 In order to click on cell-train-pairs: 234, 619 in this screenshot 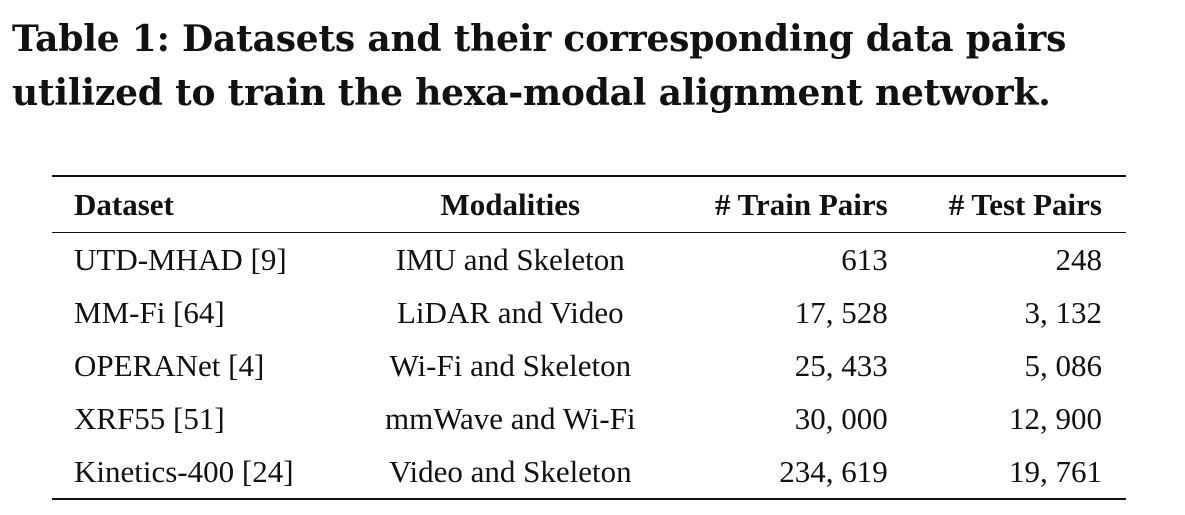, I will do `click(833, 471)`.